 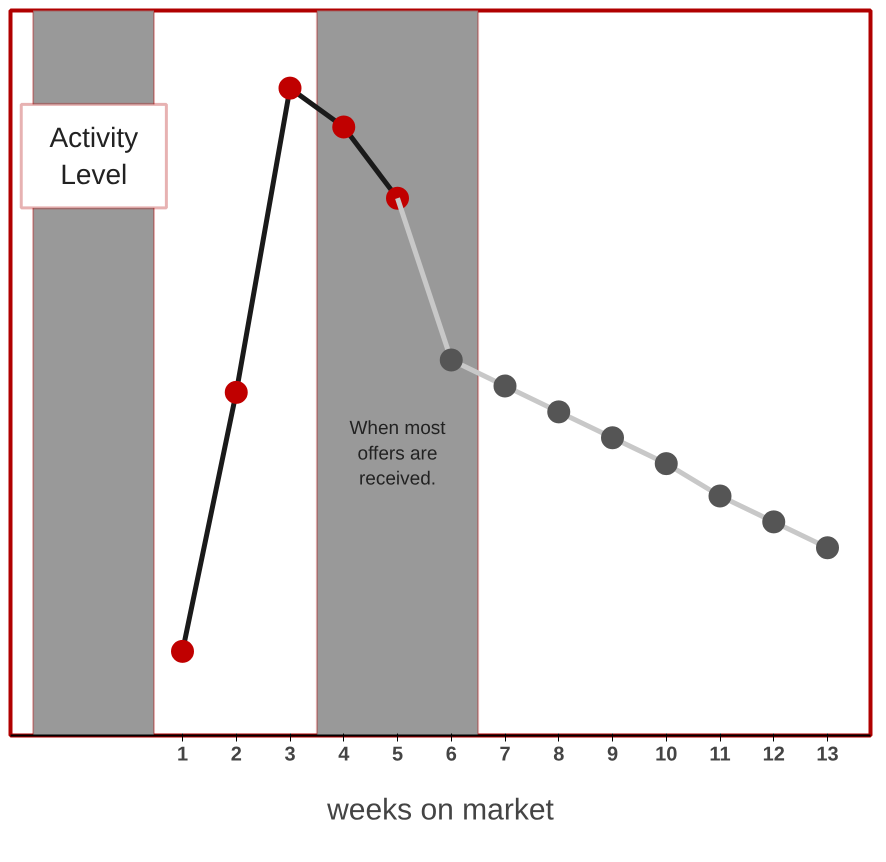 What do you see at coordinates (93, 156) in the screenshot?
I see `y-axis-title: Activity Level` at bounding box center [93, 156].